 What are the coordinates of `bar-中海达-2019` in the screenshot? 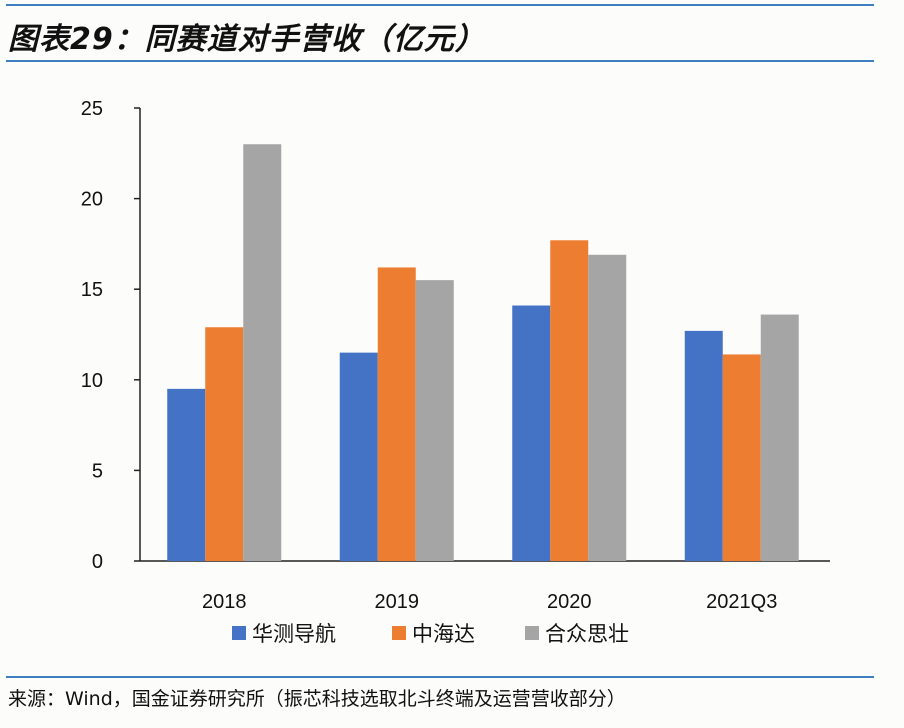 It's located at (396, 414).